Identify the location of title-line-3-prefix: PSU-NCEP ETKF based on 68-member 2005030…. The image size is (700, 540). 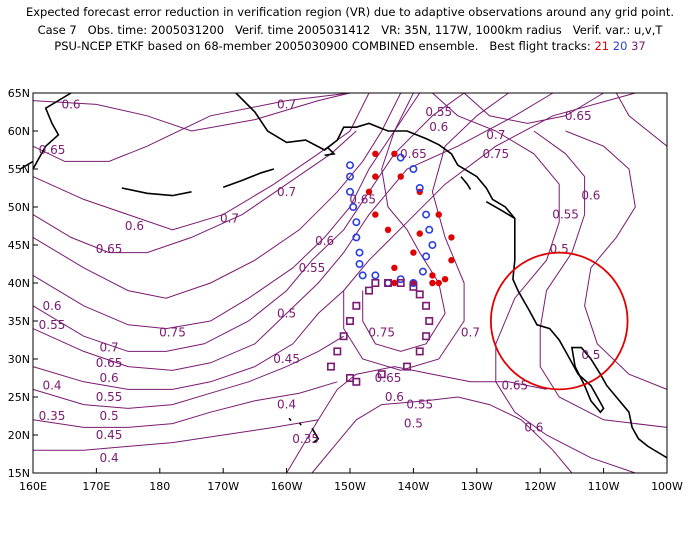
(324, 46).